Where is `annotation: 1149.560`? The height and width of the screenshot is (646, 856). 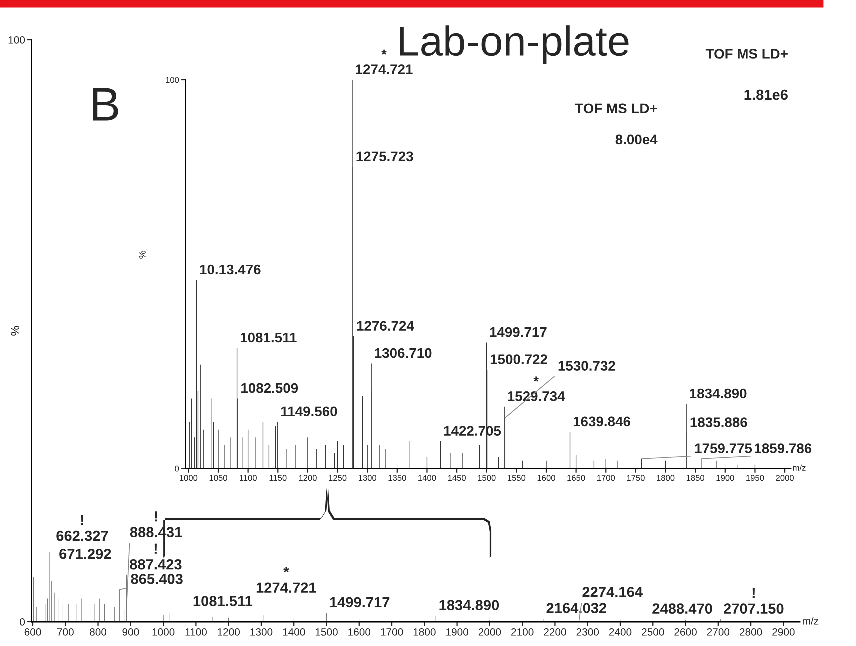 annotation: 1149.560 is located at coordinates (310, 411).